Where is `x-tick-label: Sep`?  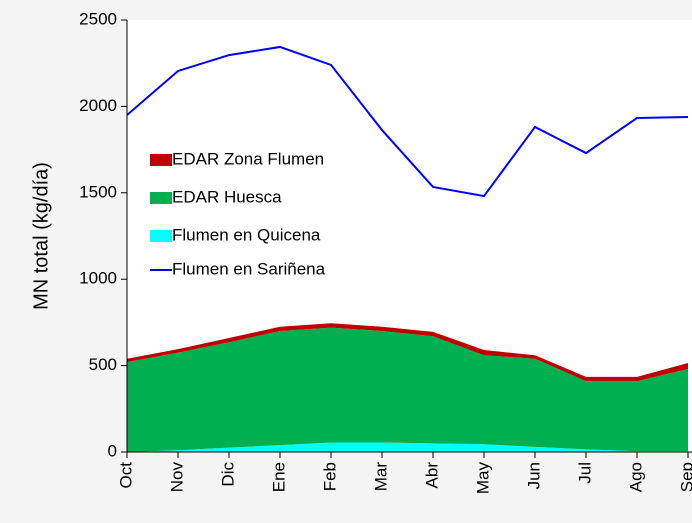 x-tick-label: Sep is located at coordinates (684, 477).